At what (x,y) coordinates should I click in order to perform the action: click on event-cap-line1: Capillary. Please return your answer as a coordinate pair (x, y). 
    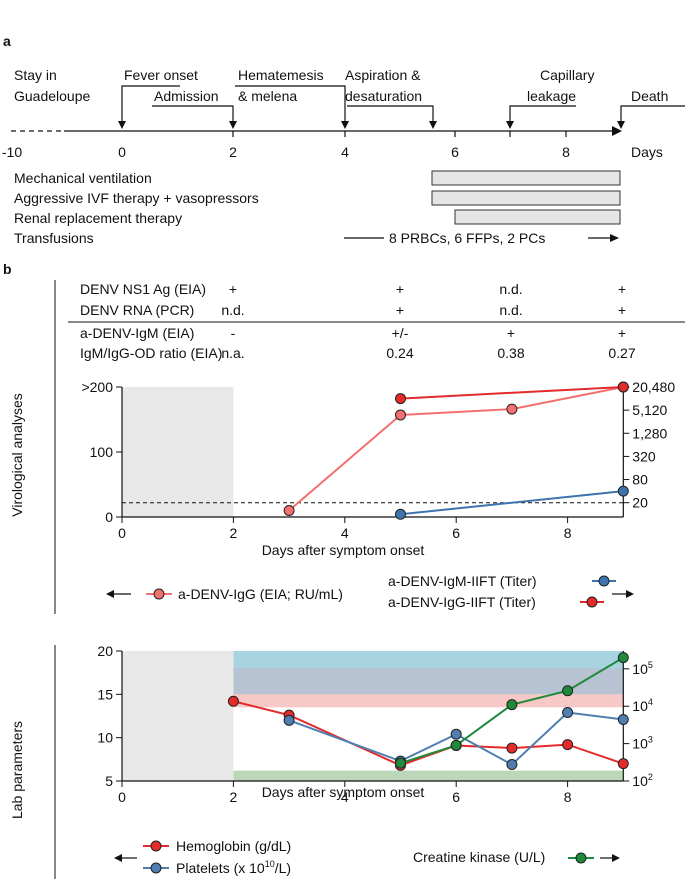
    Looking at the image, I should click on (567, 75).